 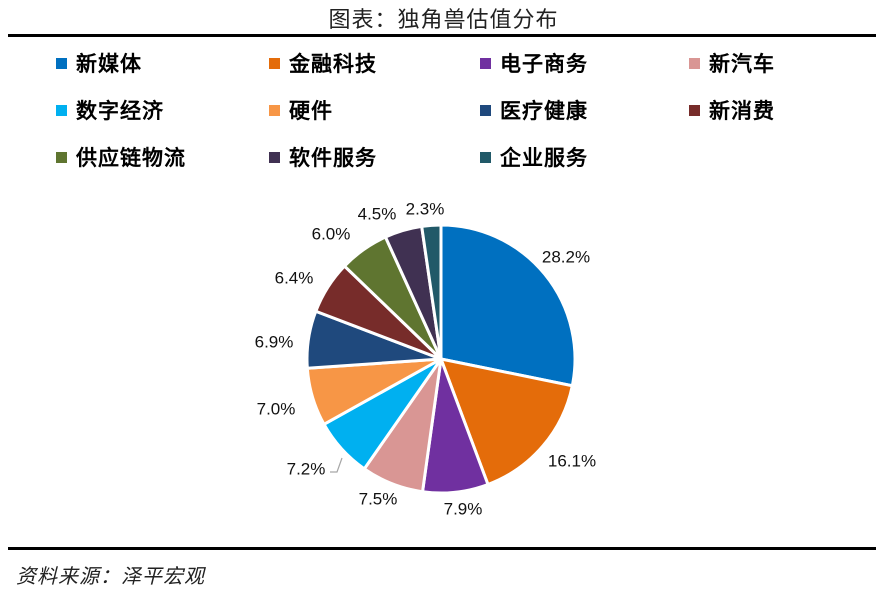 I want to click on slice-value-label: 7.9%, so click(x=463, y=508).